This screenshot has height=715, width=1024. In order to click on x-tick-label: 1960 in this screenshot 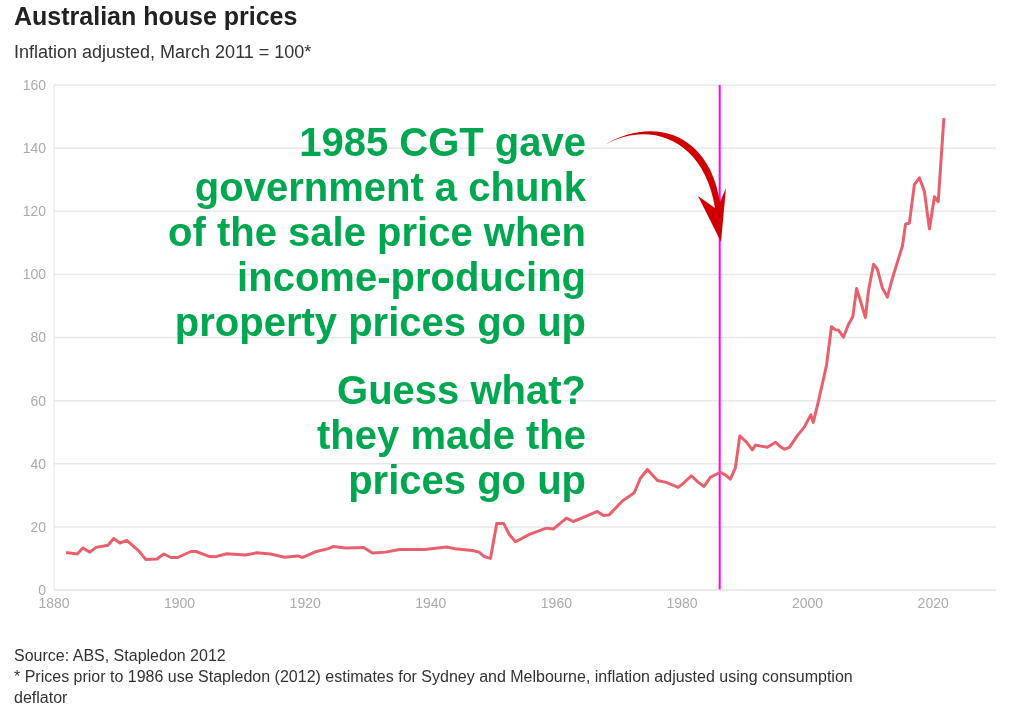, I will do `click(556, 602)`.